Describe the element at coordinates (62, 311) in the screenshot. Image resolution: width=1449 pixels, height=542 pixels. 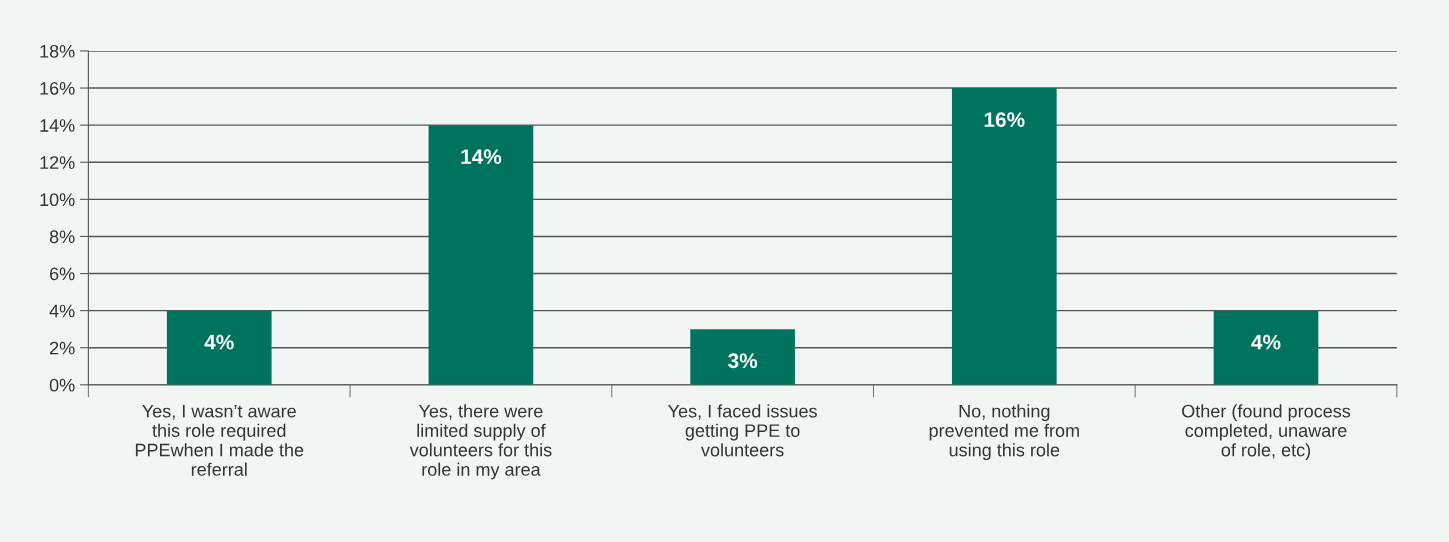
I see `y-tick-label: 4%` at that location.